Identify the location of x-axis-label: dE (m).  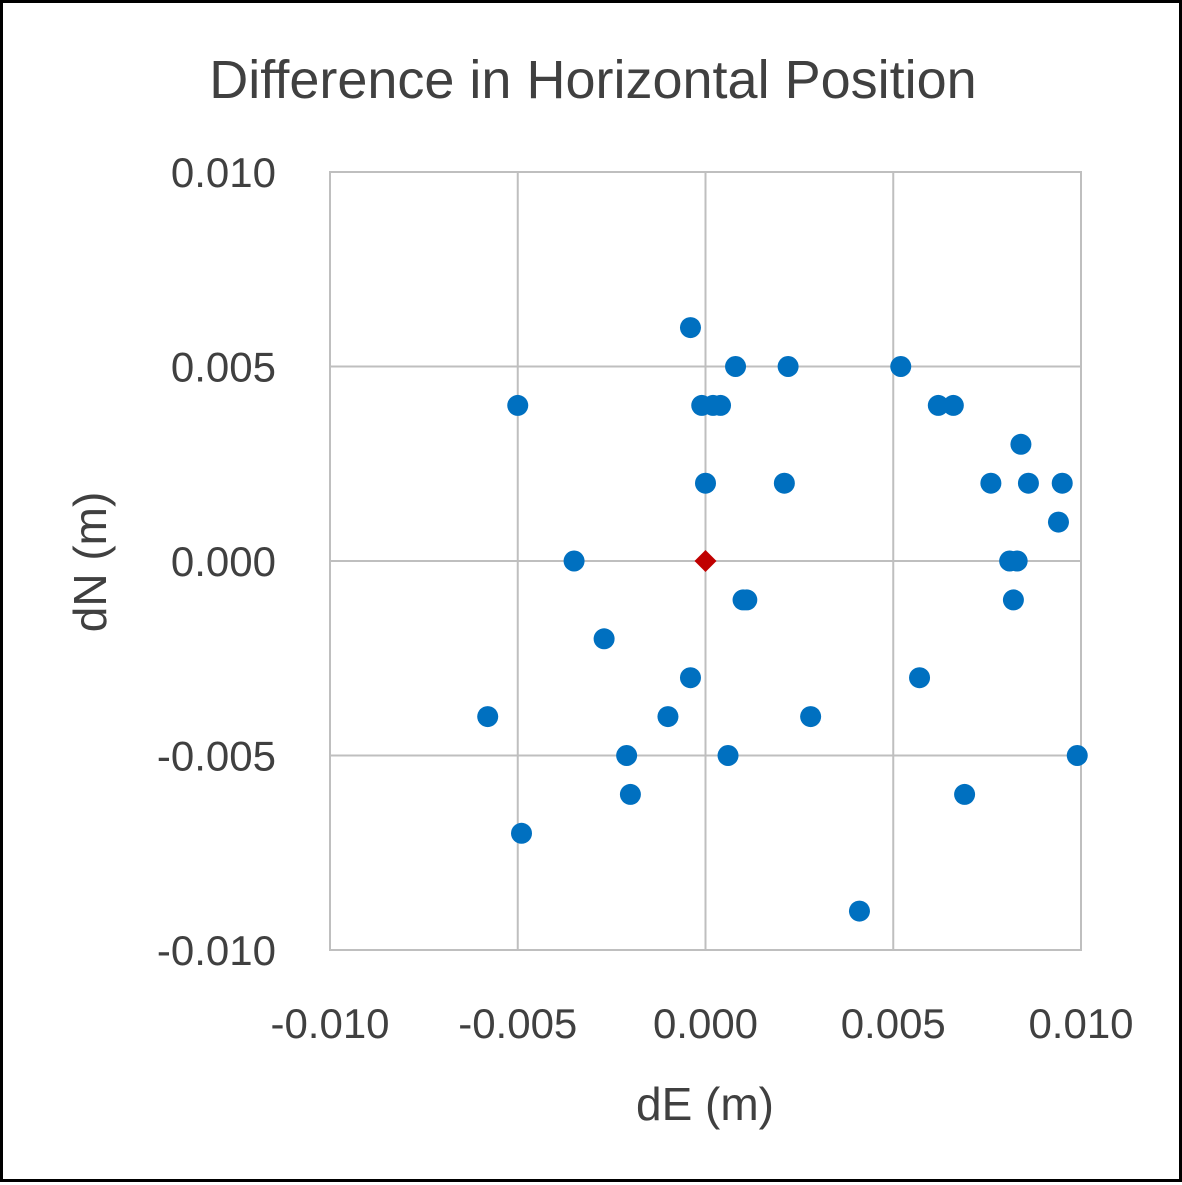
(705, 1104).